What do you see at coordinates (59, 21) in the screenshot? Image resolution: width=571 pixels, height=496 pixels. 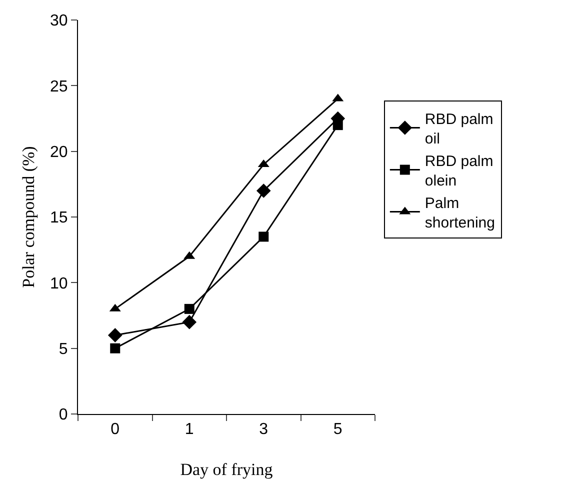 I see `y-tick-label: 30` at bounding box center [59, 21].